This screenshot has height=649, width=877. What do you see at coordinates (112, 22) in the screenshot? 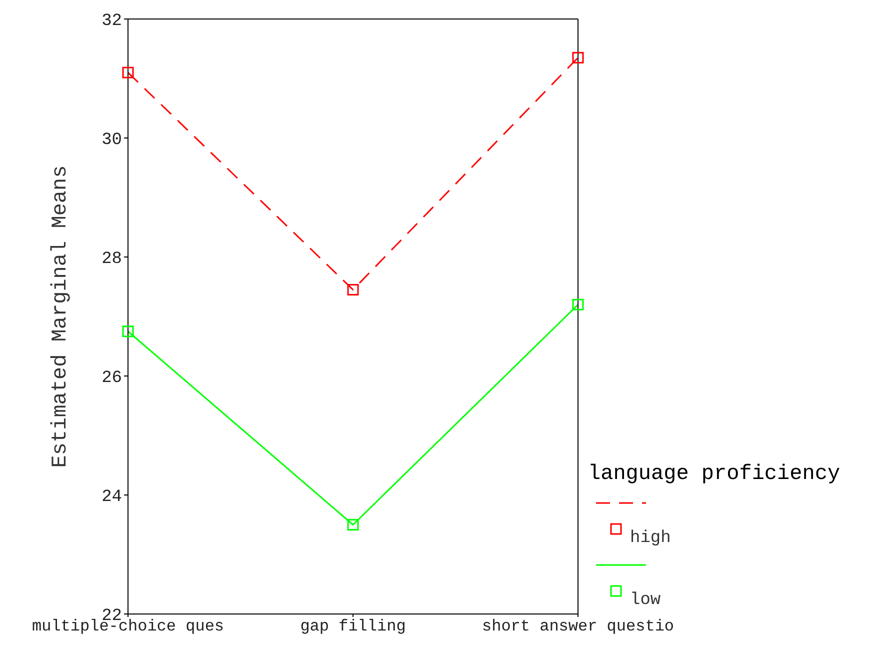
I see `y-tick-label: 32` at bounding box center [112, 22].